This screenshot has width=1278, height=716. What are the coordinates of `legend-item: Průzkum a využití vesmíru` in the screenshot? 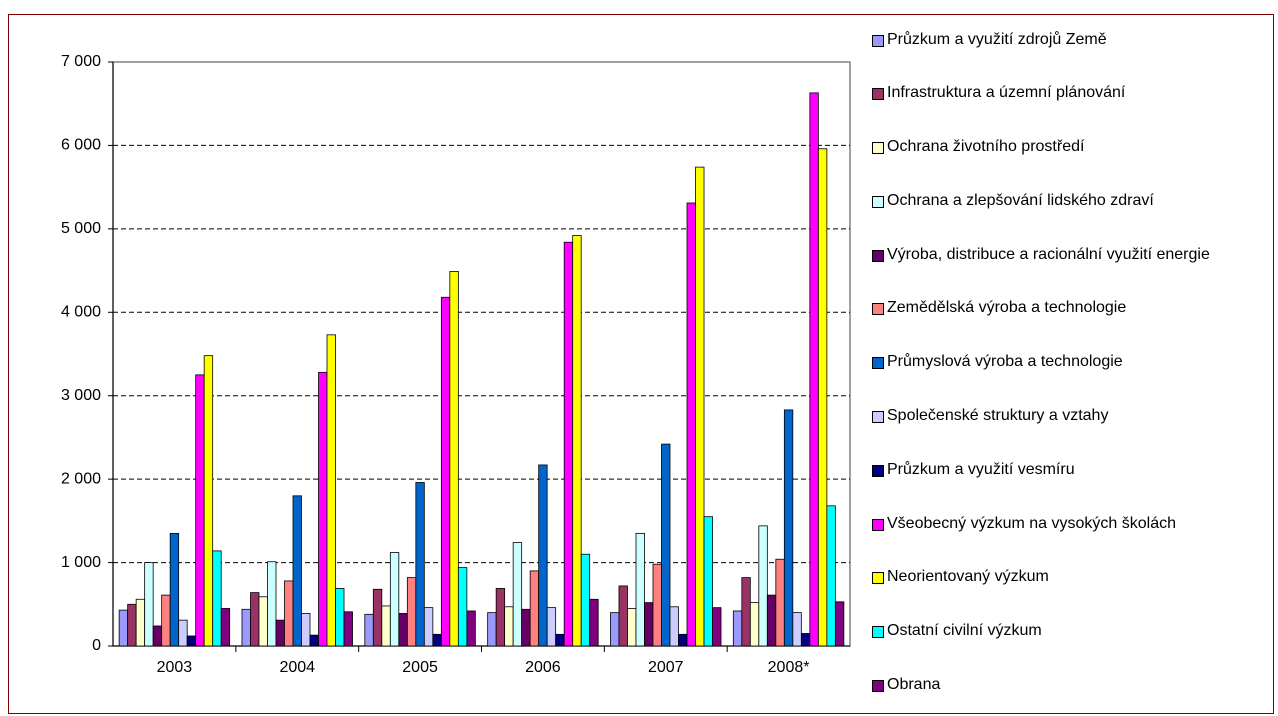 It's located at (1052, 470).